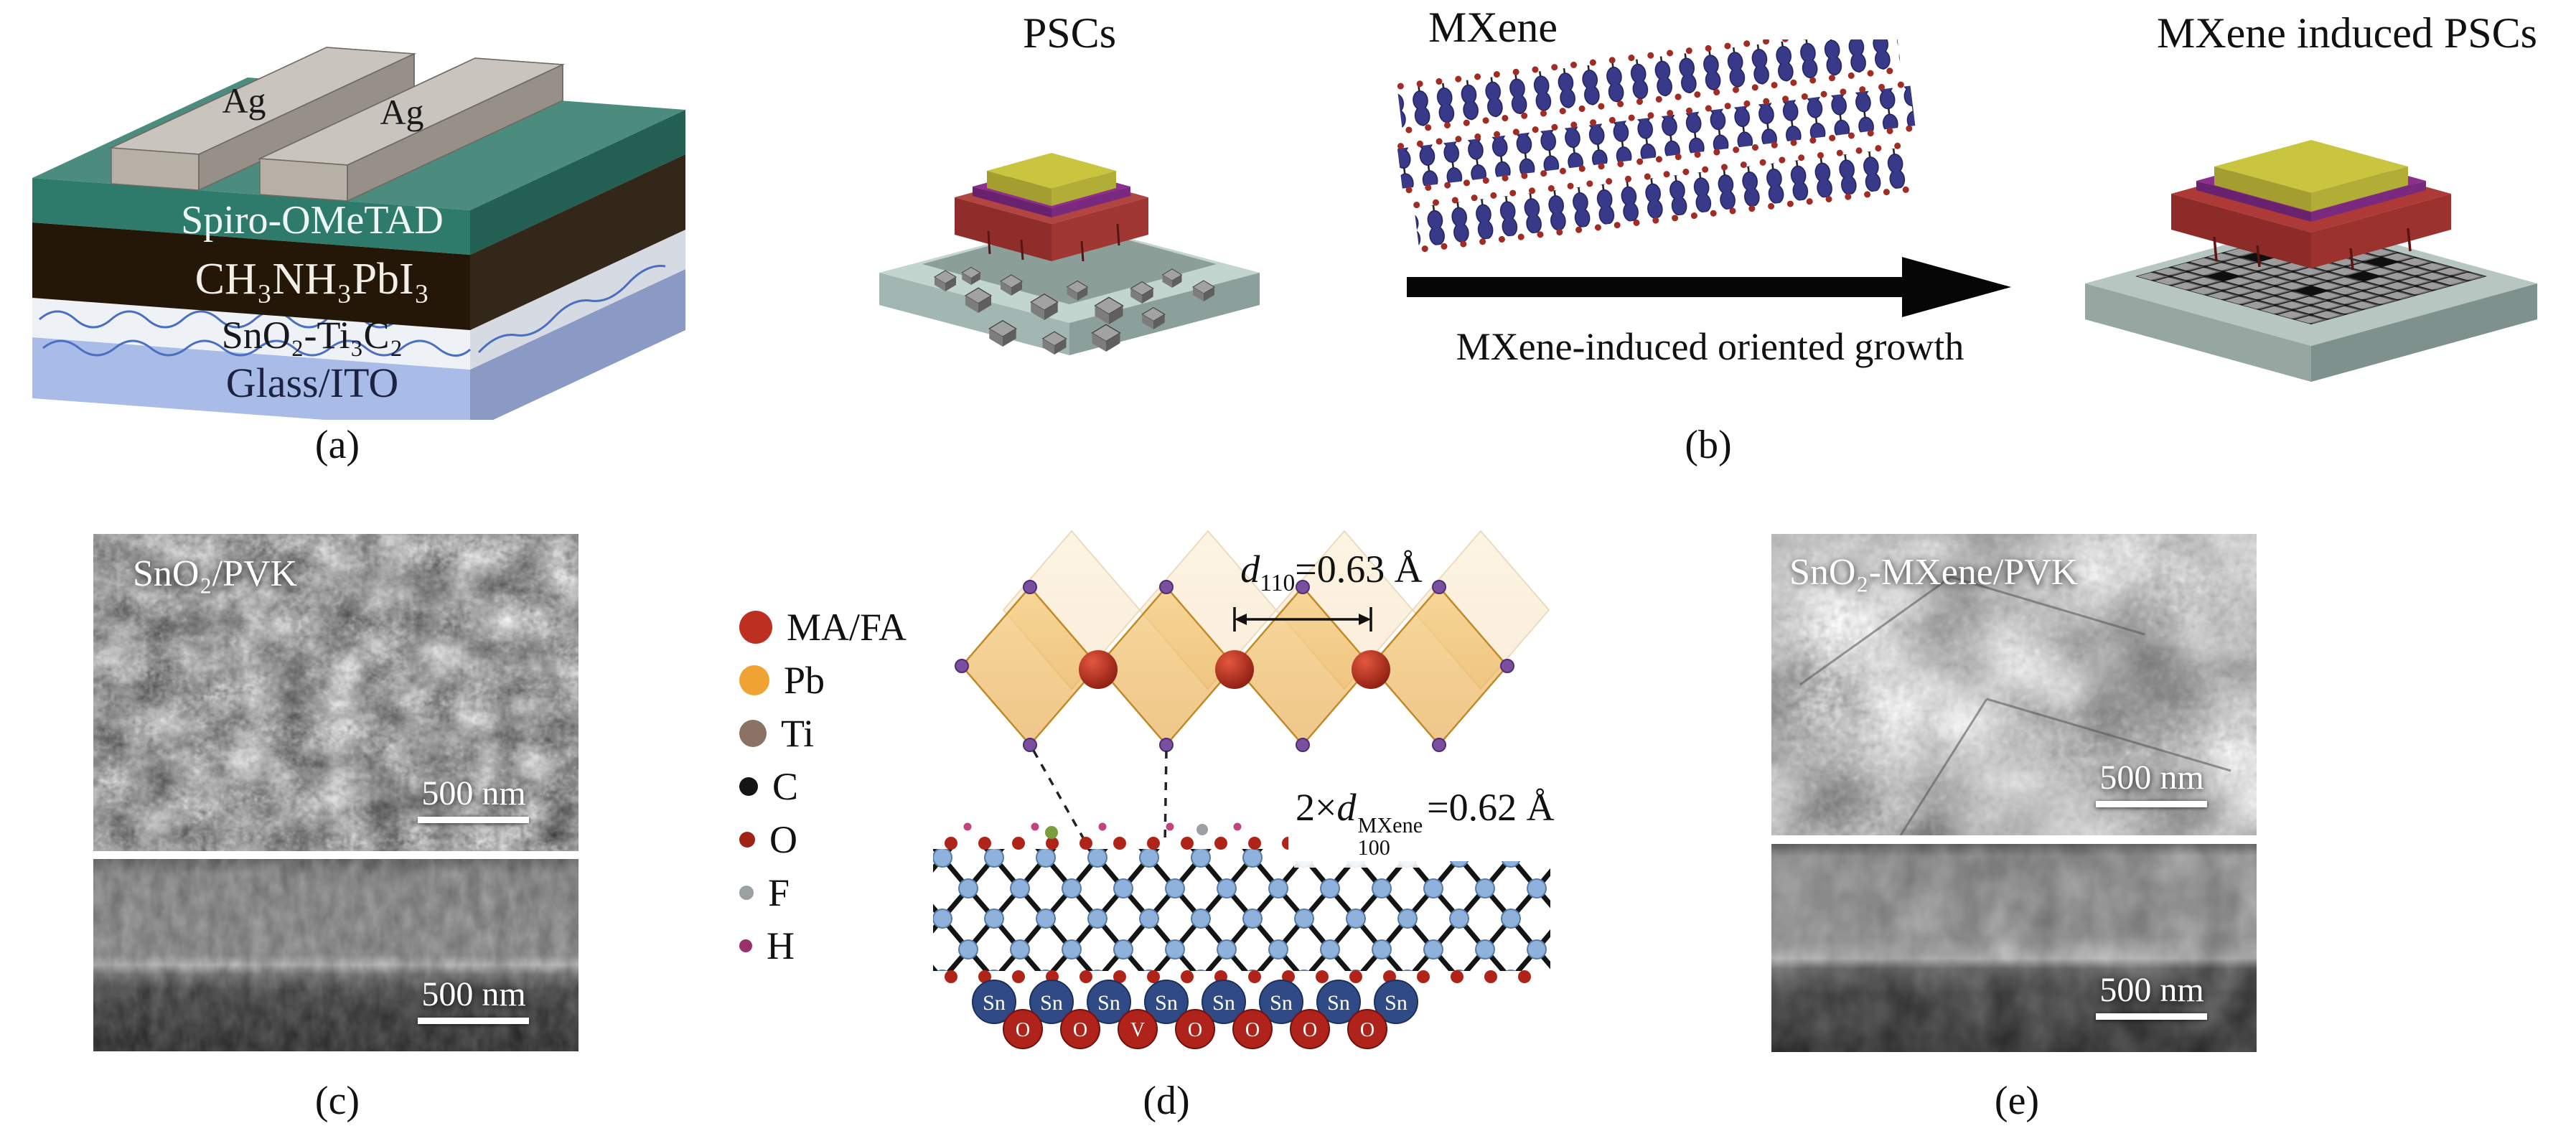 This screenshot has height=1131, width=2576. I want to click on sample-label: SnO₂-MXene/PVK, so click(1934, 572).